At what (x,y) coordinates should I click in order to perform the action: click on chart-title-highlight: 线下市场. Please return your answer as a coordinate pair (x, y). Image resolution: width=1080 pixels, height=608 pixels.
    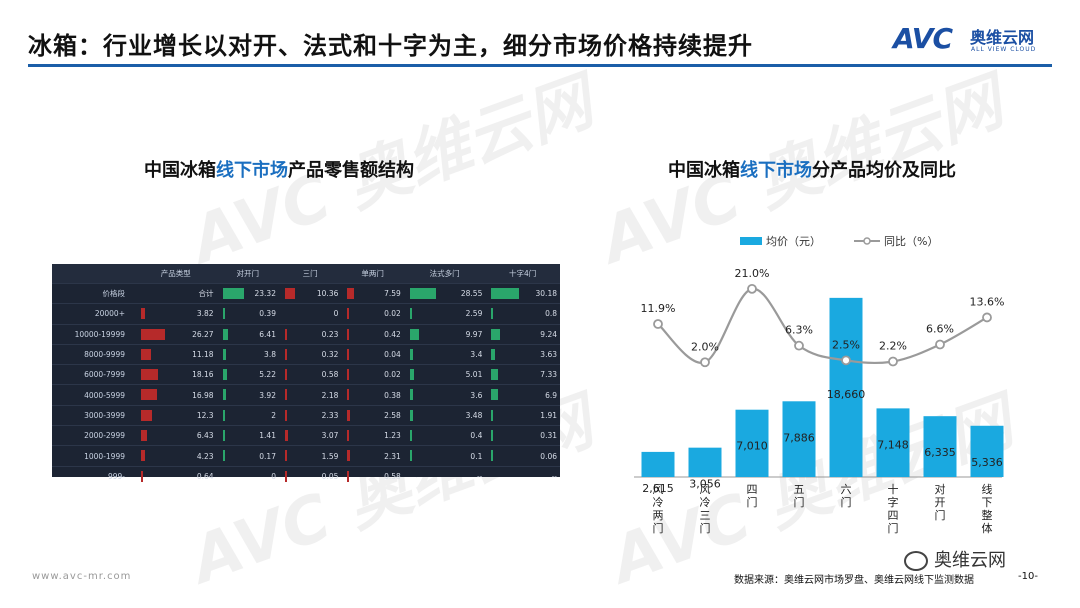
    Looking at the image, I should click on (776, 170).